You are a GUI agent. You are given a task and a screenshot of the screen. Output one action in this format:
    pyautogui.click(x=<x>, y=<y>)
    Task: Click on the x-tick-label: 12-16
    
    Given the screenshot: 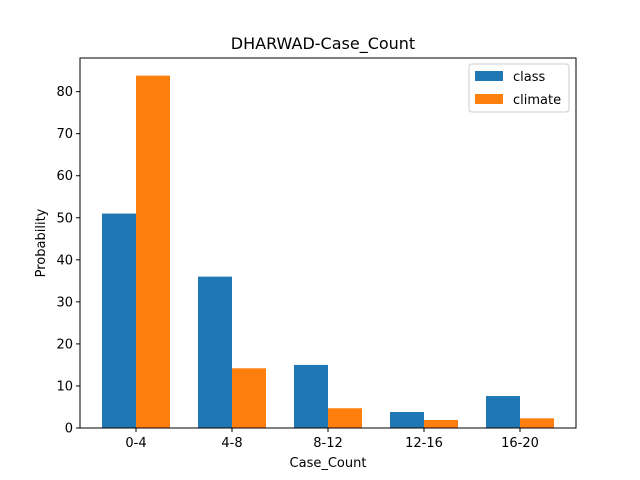 What is the action you would take?
    pyautogui.click(x=424, y=443)
    